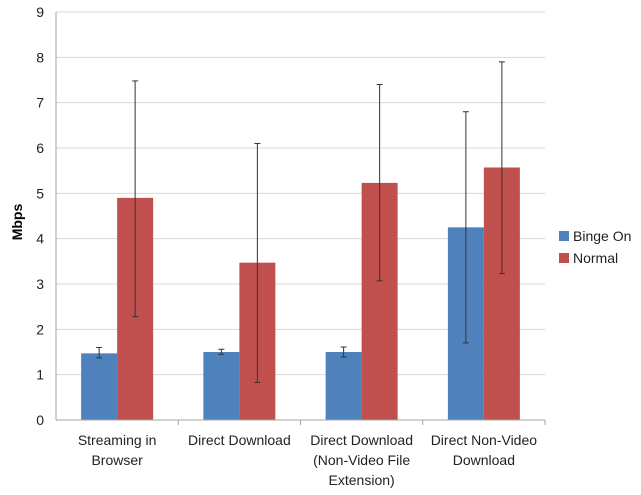 This screenshot has width=641, height=495. What do you see at coordinates (361, 460) in the screenshot?
I see `x-tick-label: (Non-Video File` at bounding box center [361, 460].